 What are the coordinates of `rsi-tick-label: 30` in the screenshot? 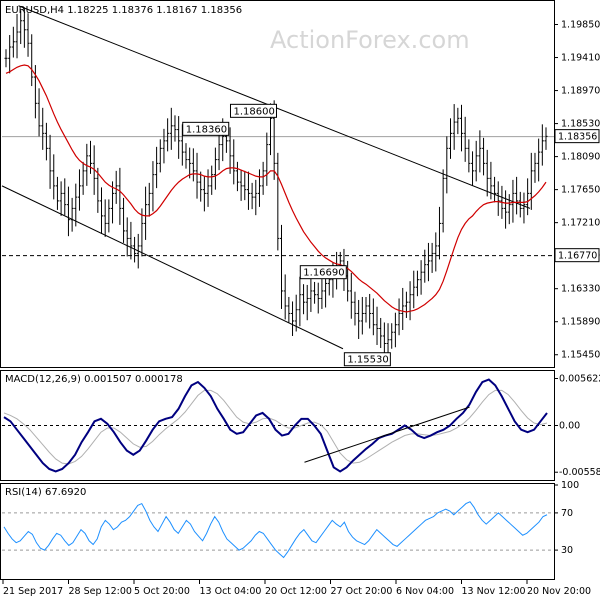 It's located at (567, 550).